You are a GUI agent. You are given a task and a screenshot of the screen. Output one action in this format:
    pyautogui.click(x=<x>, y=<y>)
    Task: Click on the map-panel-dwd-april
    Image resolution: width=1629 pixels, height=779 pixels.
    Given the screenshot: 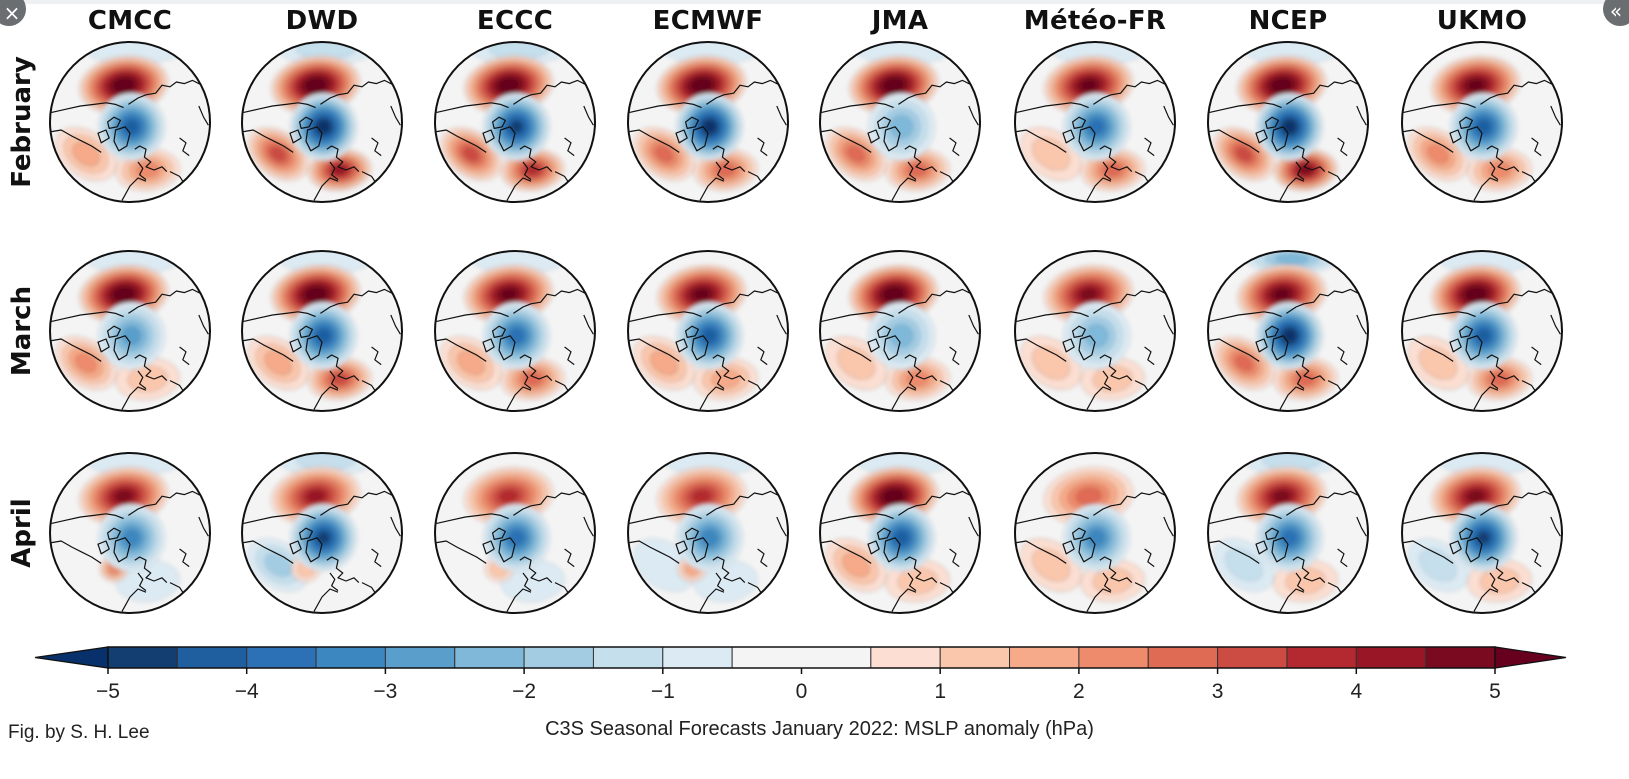 What is the action you would take?
    pyautogui.click(x=322, y=533)
    